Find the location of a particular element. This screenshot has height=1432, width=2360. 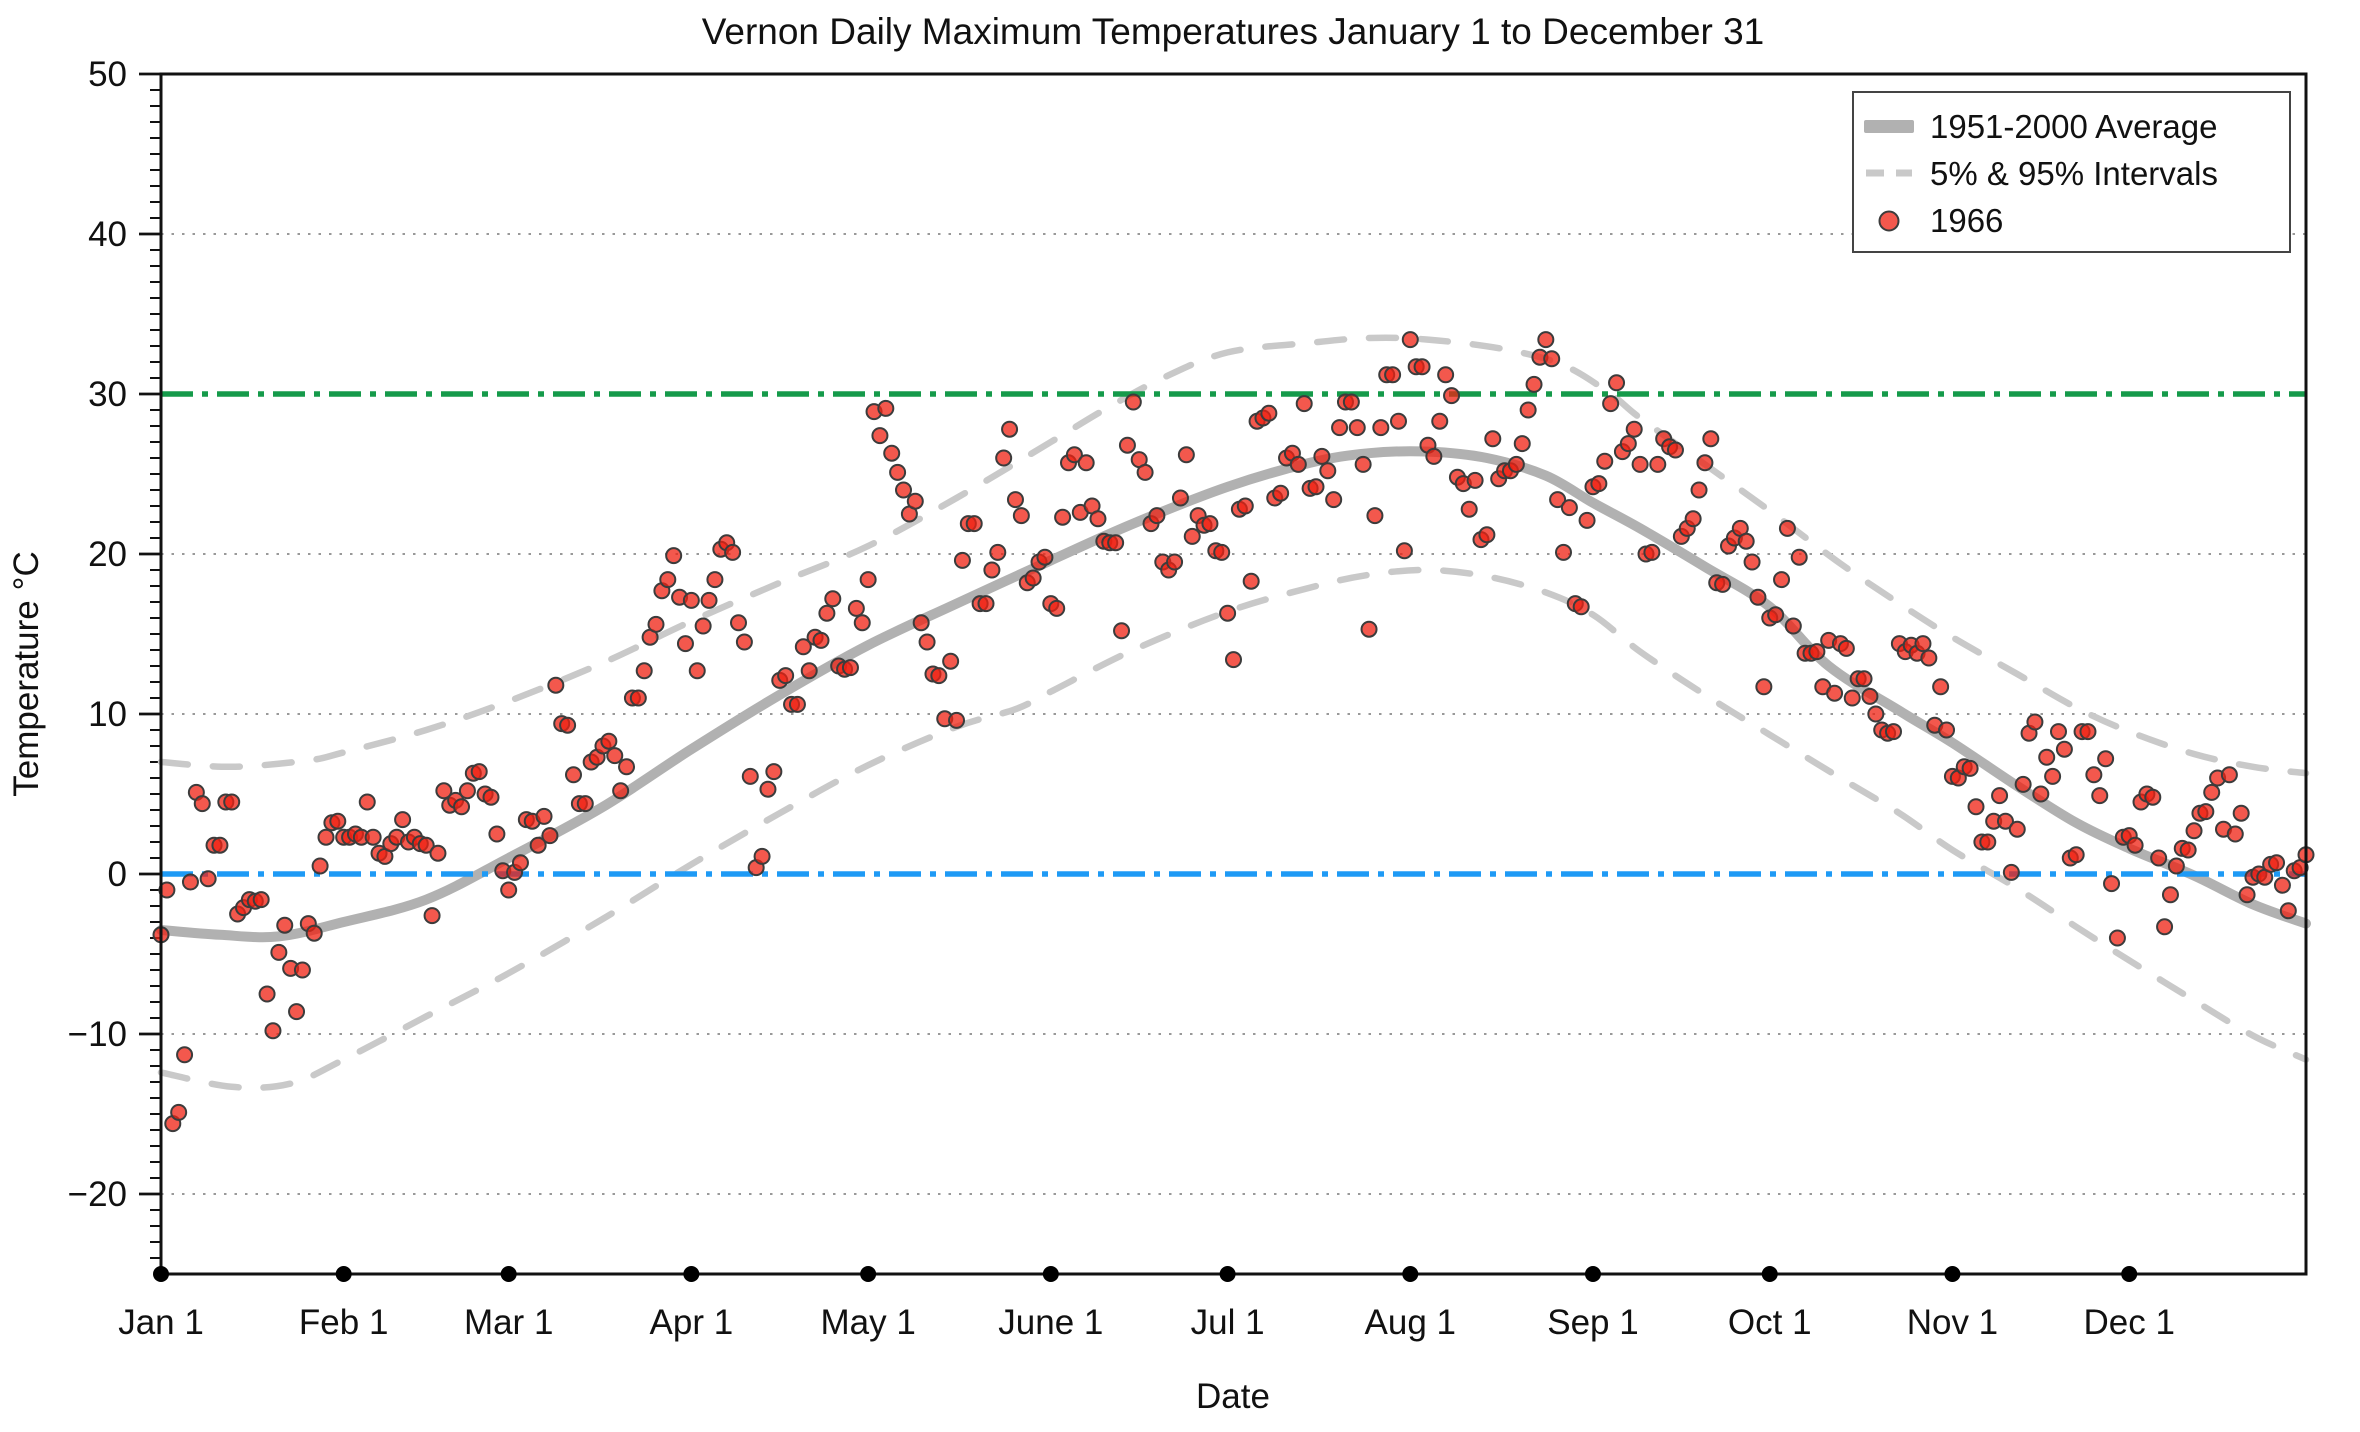

month-tick-label: Apr 1 is located at coordinates (692, 1322).